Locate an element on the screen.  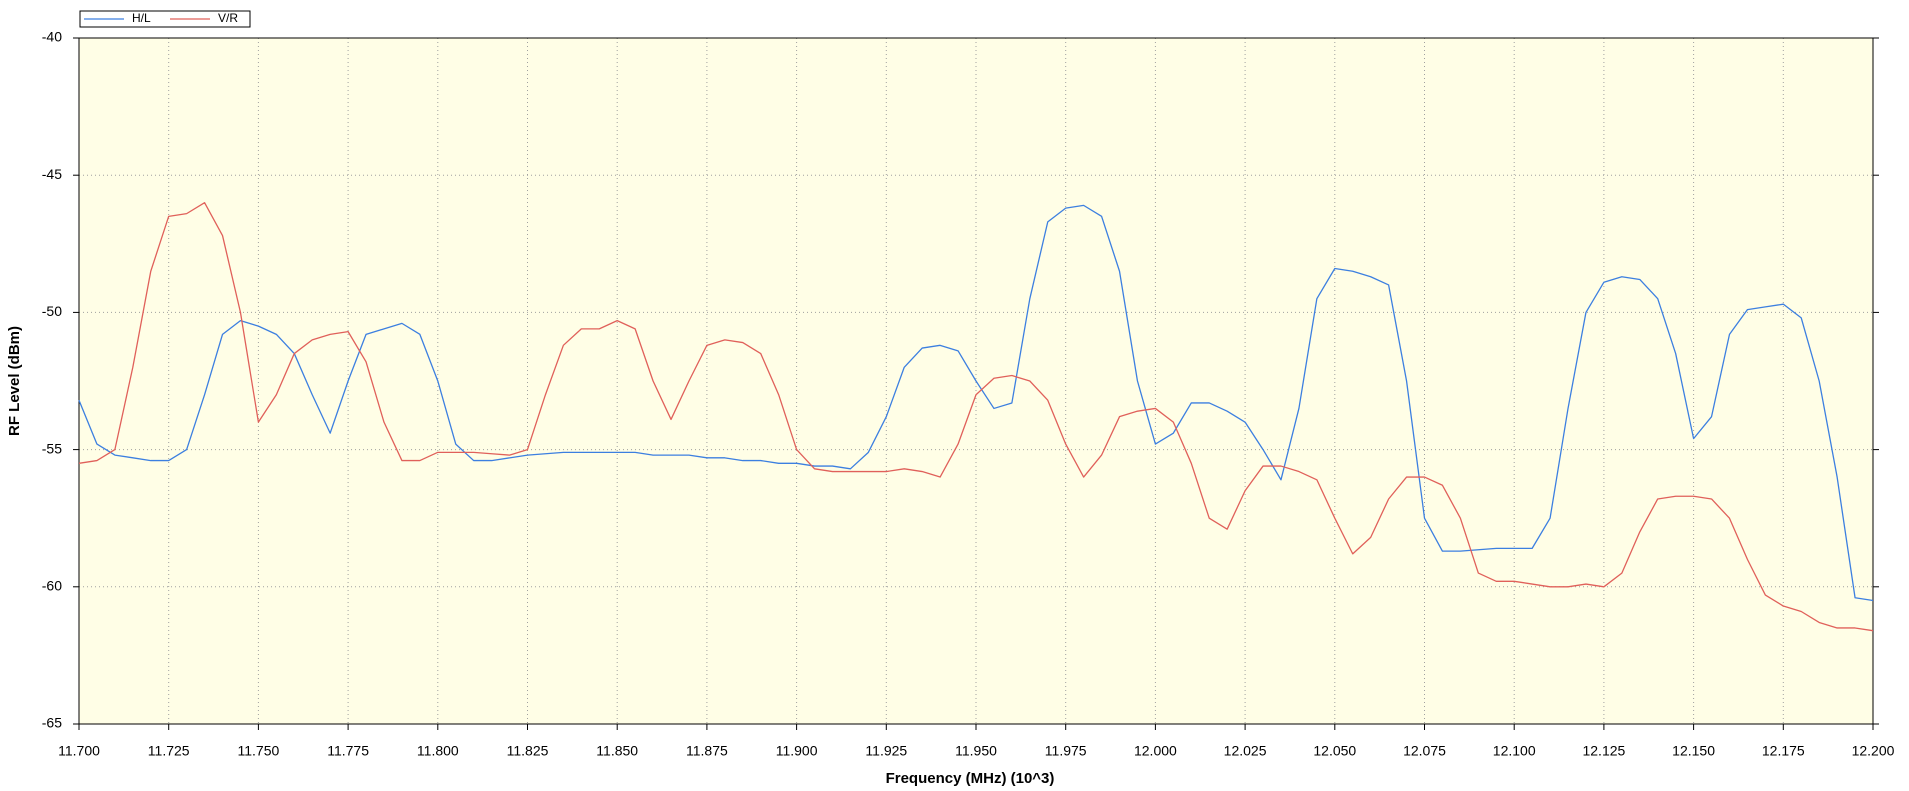
x-tick-label: 11.925 is located at coordinates (886, 751).